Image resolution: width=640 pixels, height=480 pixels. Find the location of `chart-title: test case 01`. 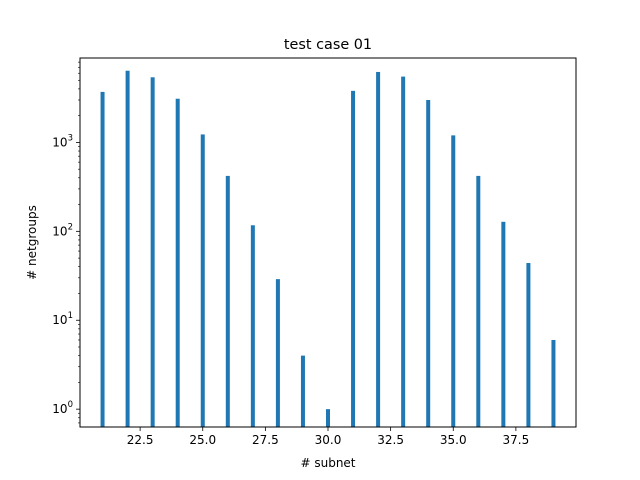

chart-title: test case 01 is located at coordinates (328, 45).